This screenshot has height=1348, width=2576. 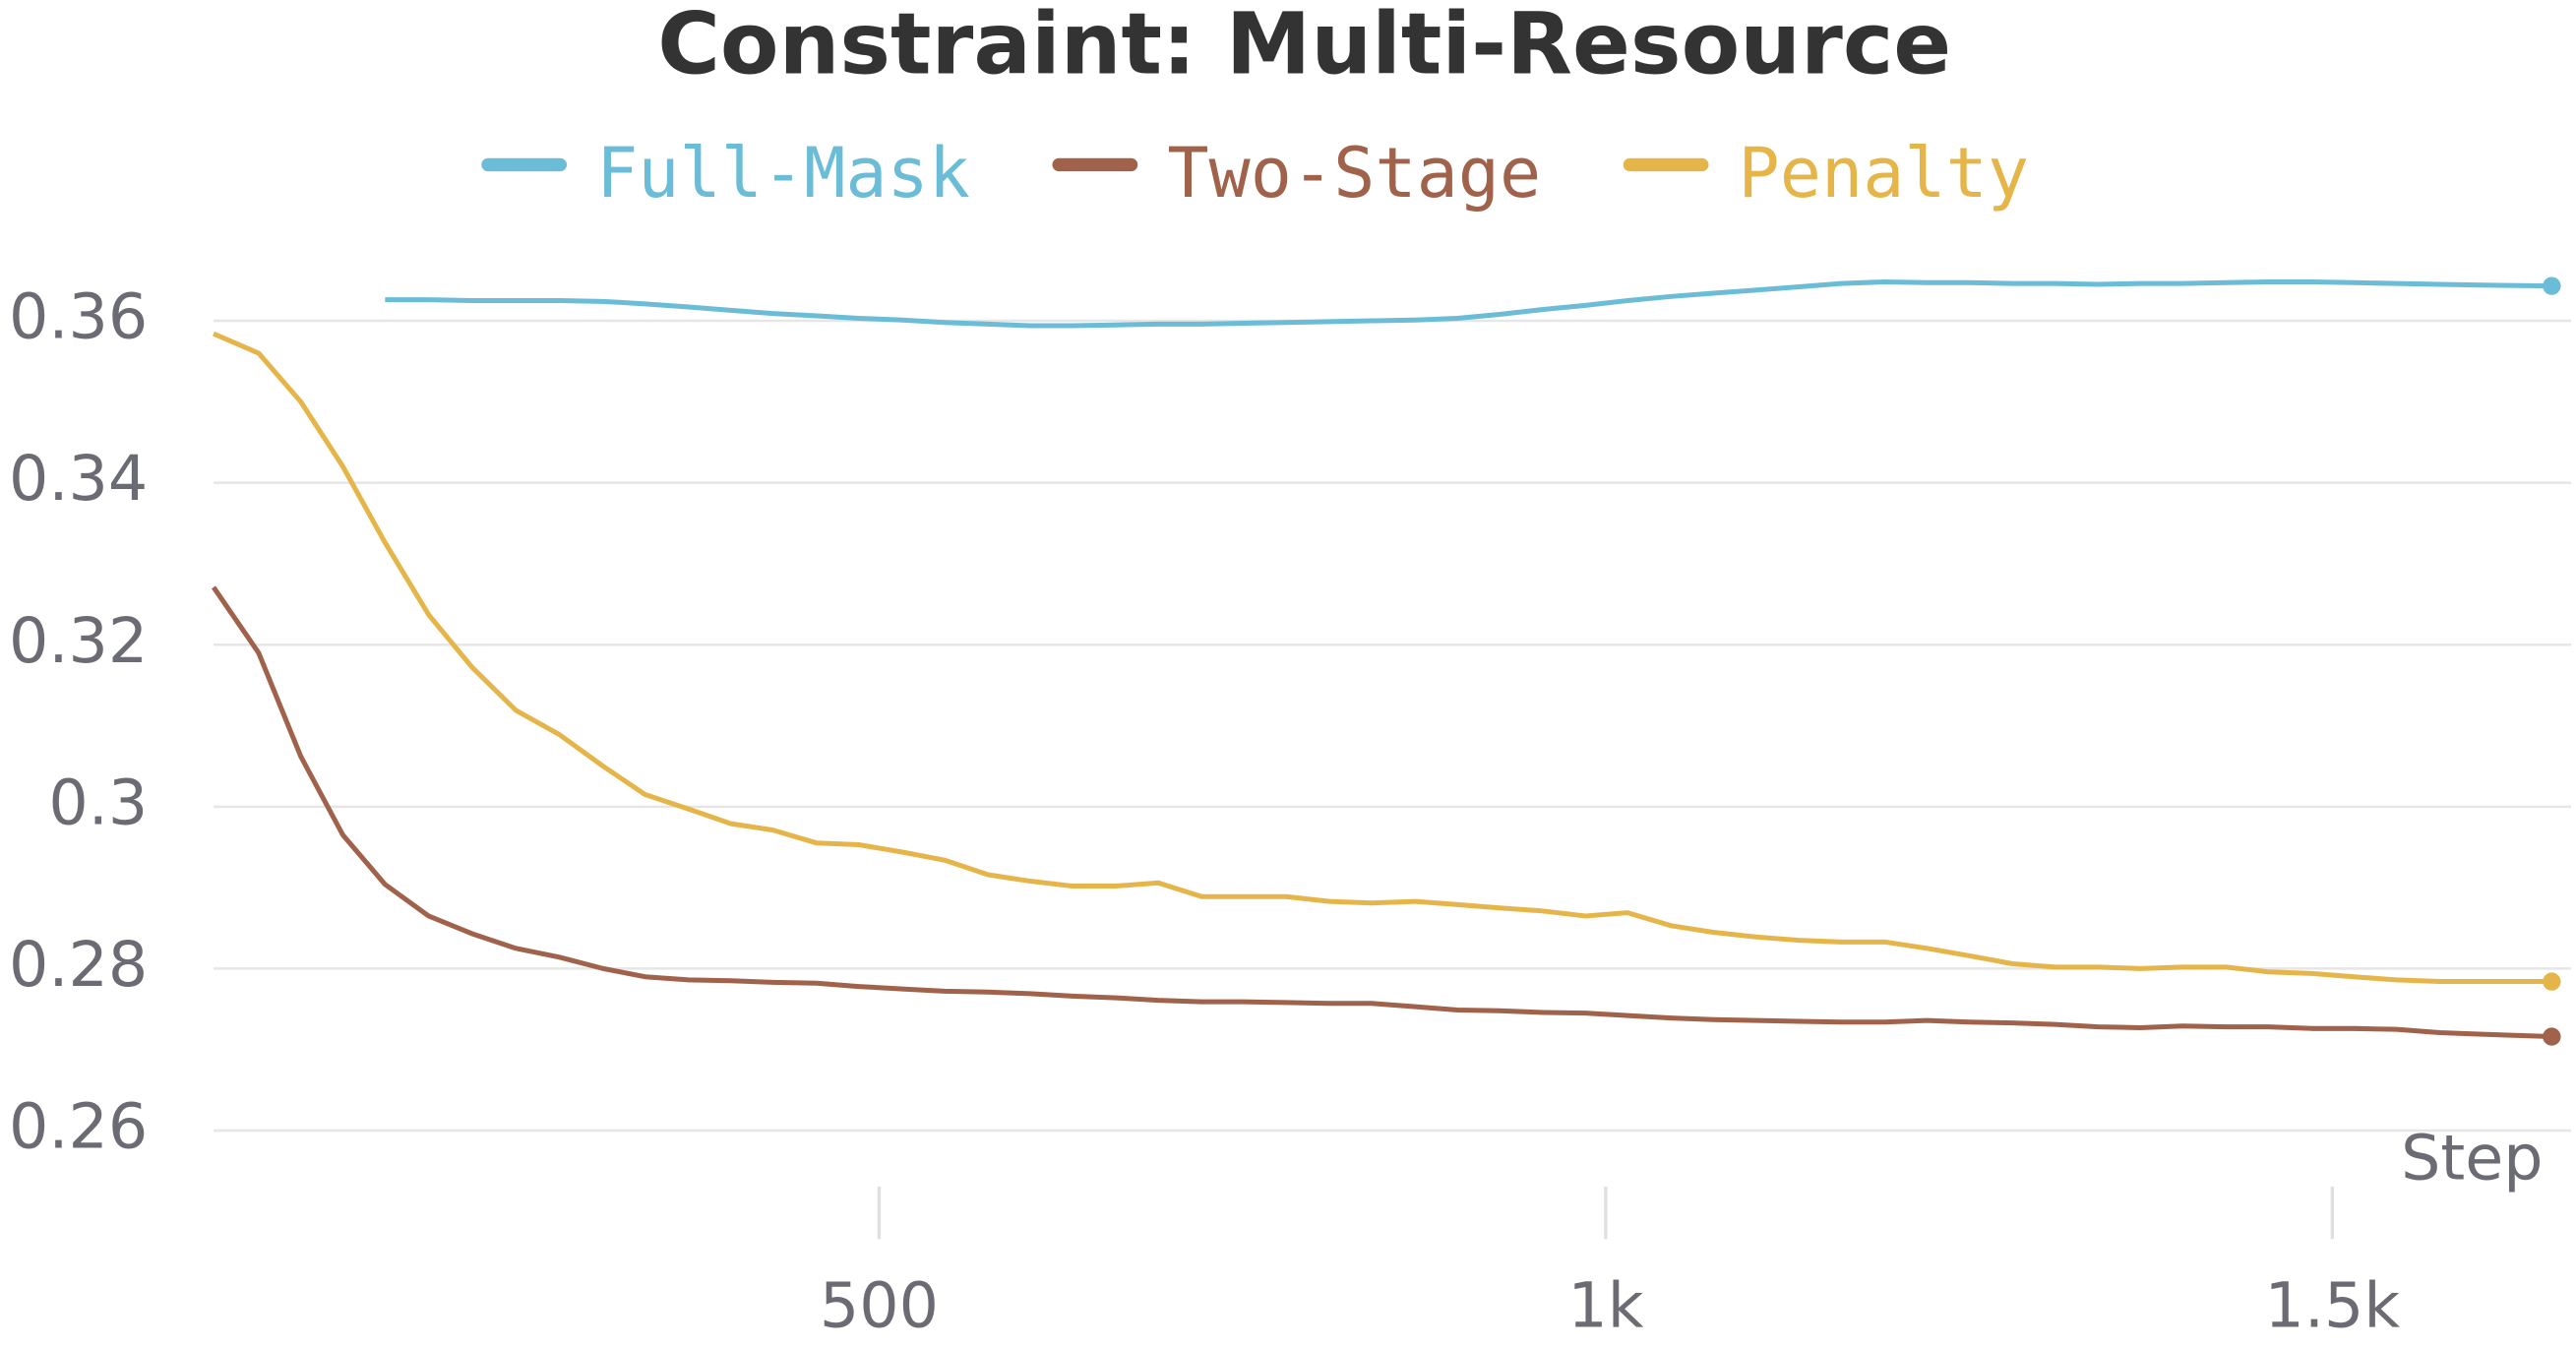 I want to click on x-tick-label: 1.5k, so click(x=2333, y=1305).